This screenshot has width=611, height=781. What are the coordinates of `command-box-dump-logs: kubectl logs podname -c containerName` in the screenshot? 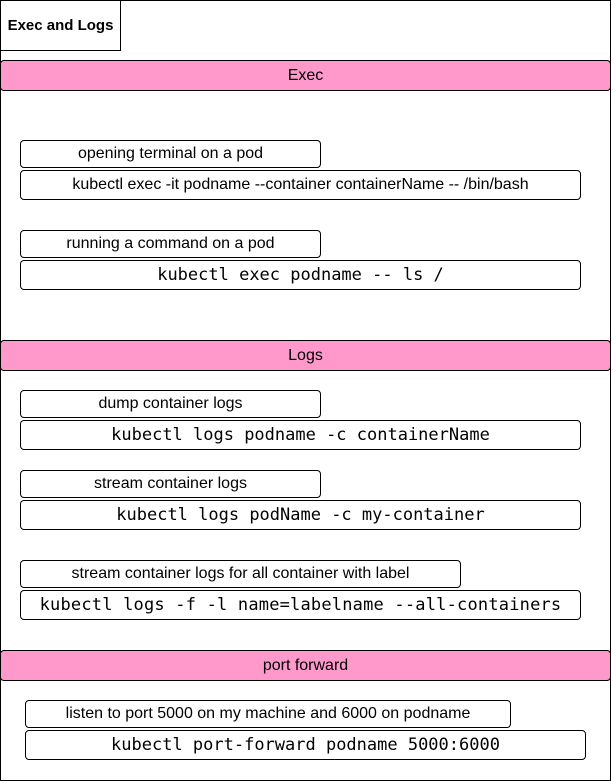 It's located at (300, 435).